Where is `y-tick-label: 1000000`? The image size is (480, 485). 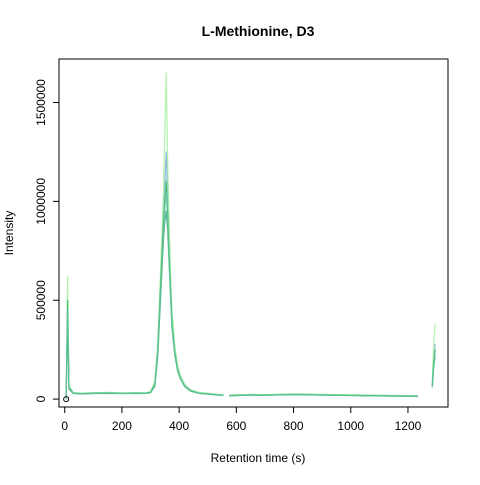 y-tick-label: 1000000 is located at coordinates (41, 201).